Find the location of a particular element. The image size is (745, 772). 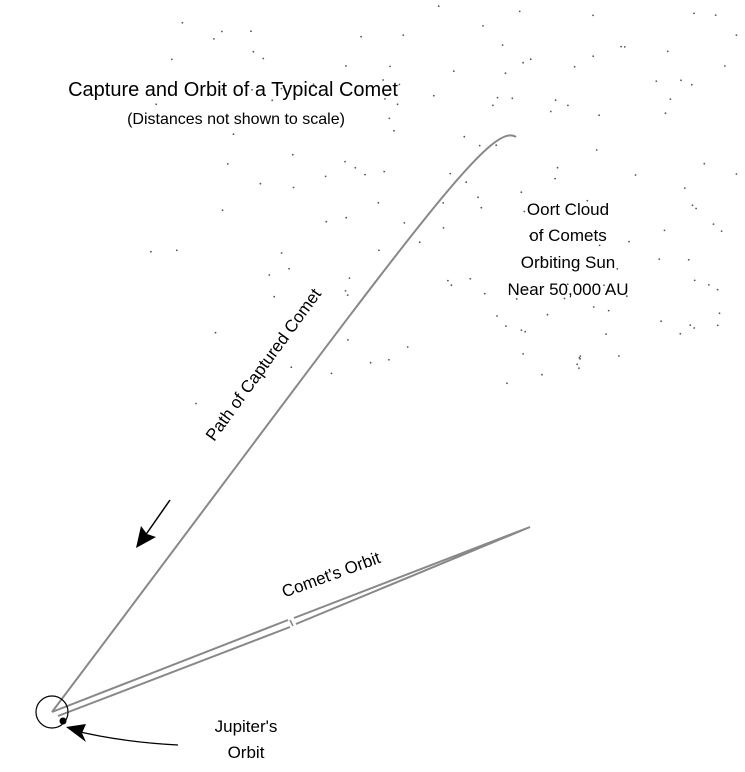

jupiter-arrow is located at coordinates (125, 737).